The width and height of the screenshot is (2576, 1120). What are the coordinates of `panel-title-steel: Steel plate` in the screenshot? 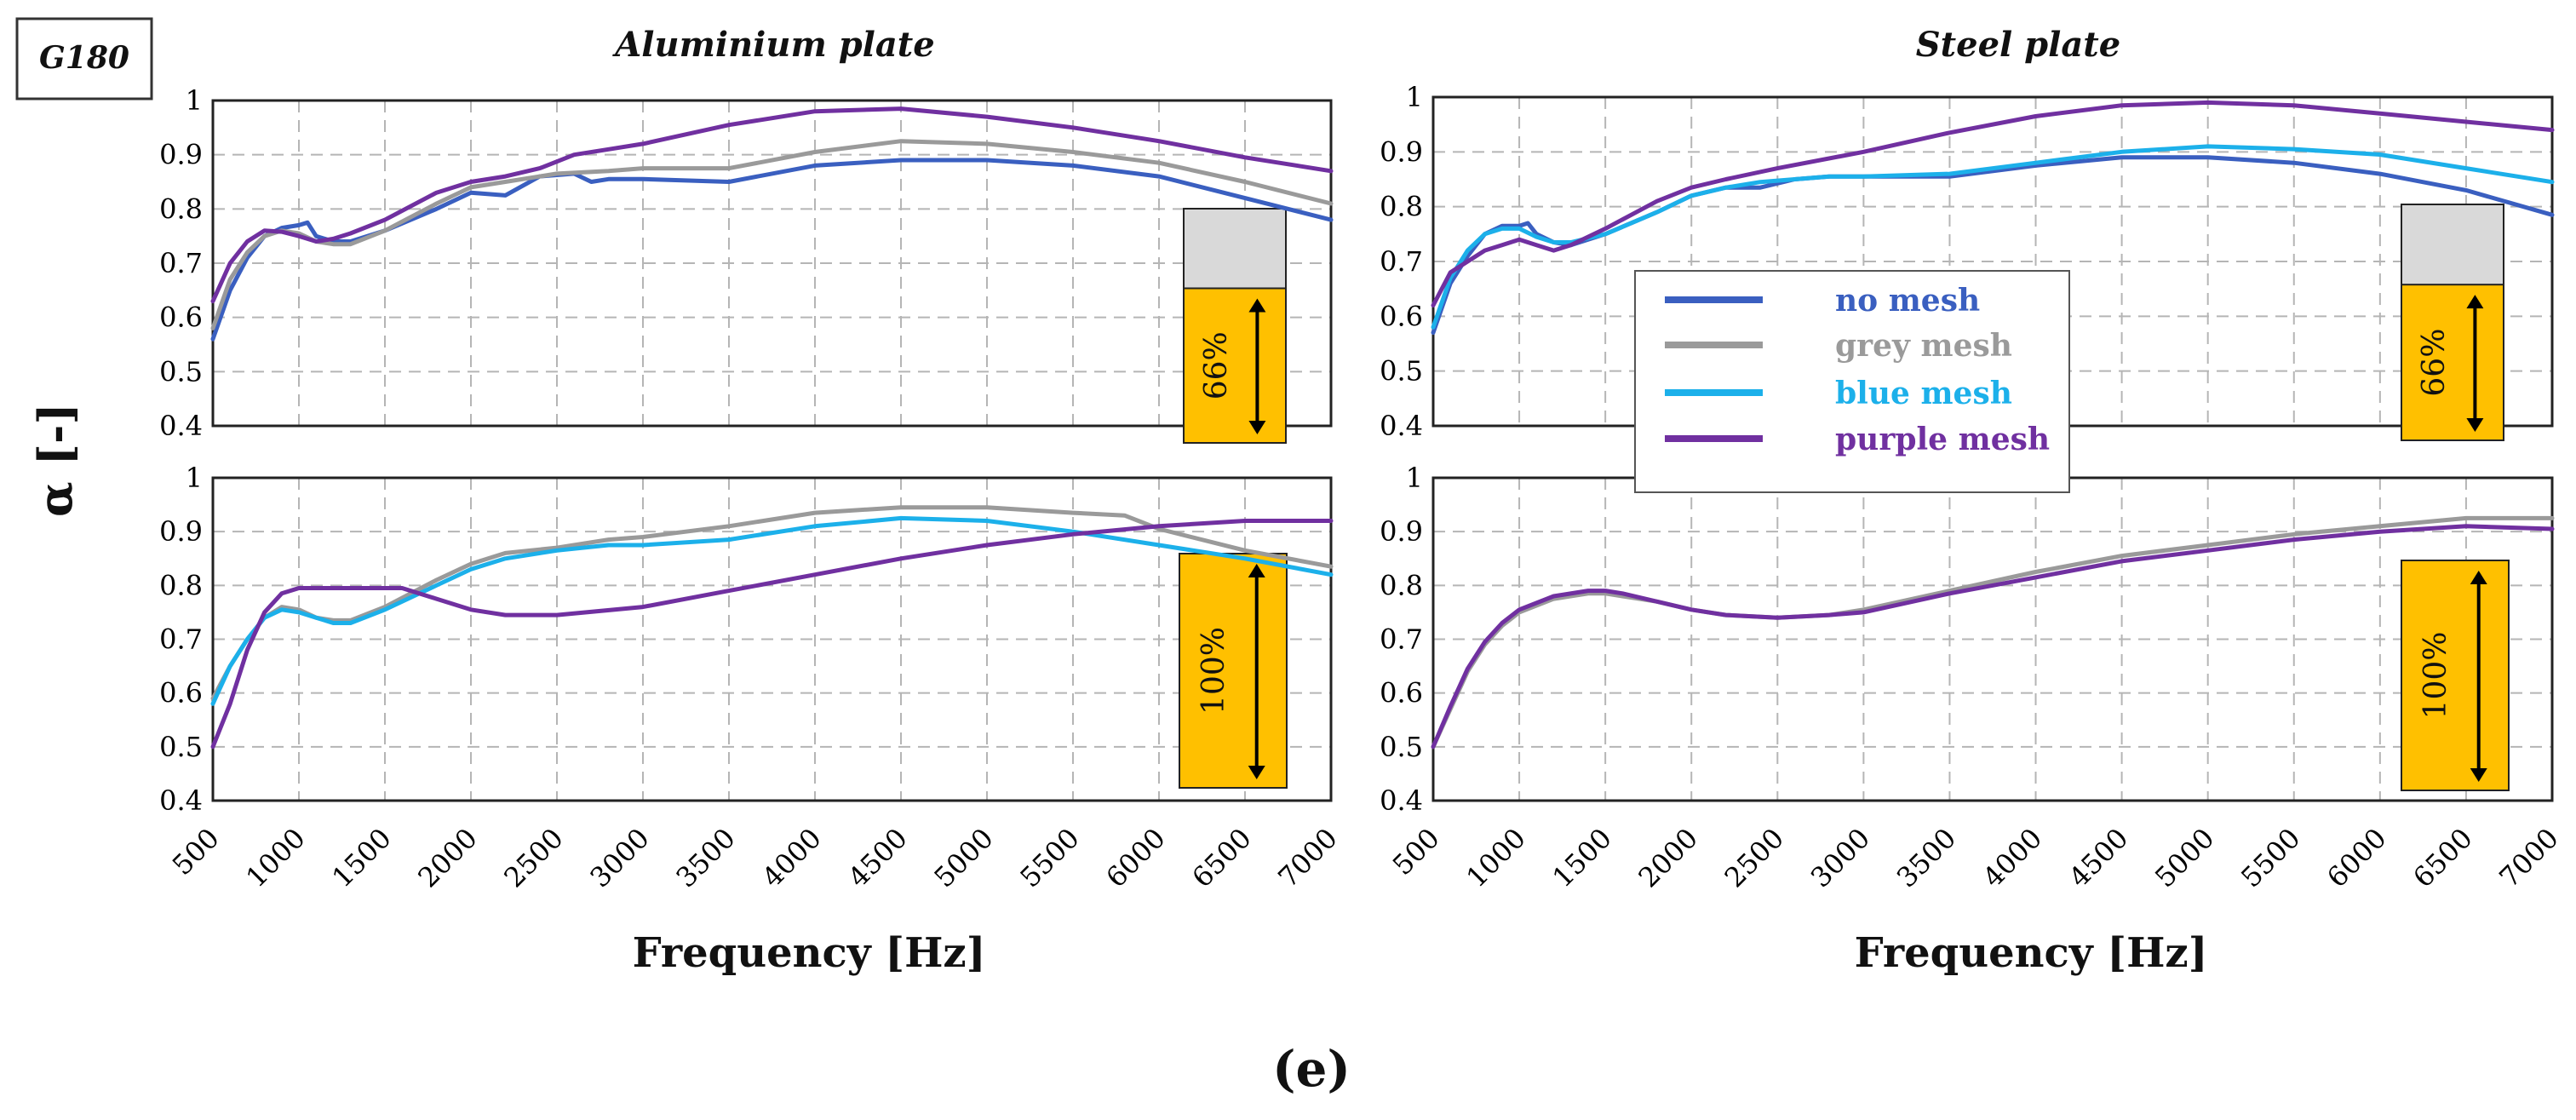 It's located at (2018, 45).